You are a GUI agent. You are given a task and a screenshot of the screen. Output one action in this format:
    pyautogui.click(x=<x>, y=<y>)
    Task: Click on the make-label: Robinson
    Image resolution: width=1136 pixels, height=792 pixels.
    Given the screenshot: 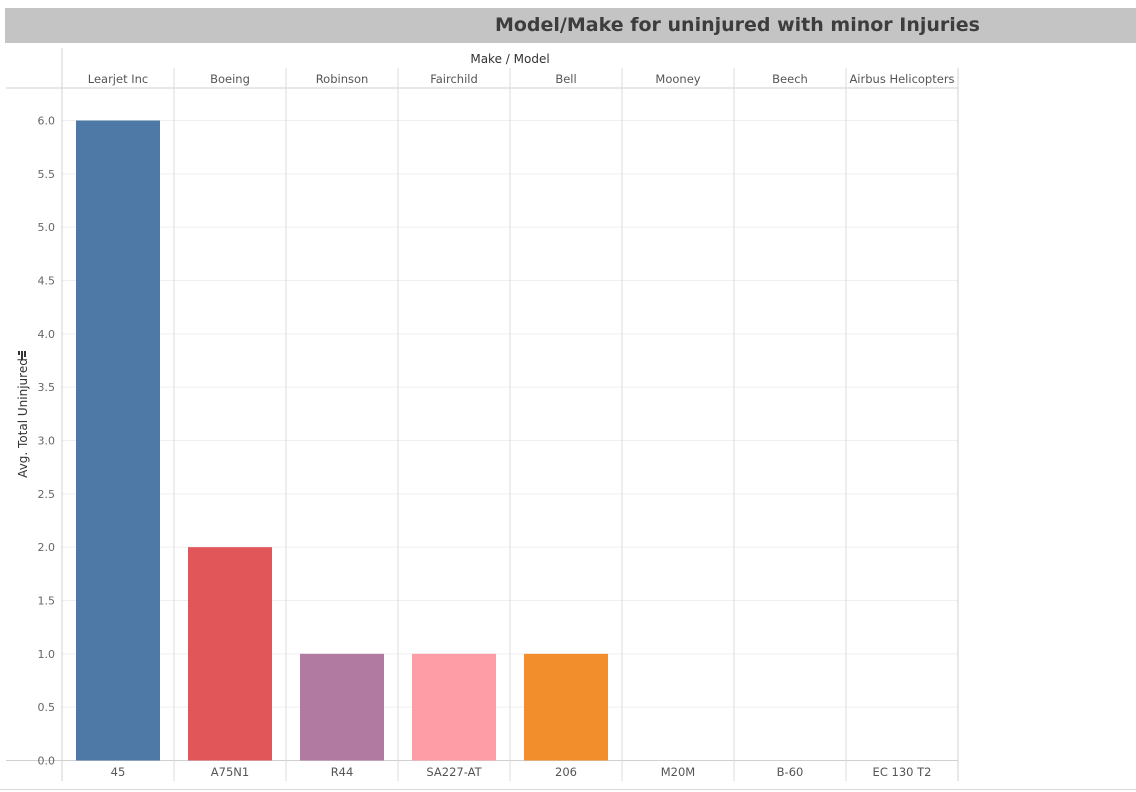 What is the action you would take?
    pyautogui.click(x=342, y=79)
    